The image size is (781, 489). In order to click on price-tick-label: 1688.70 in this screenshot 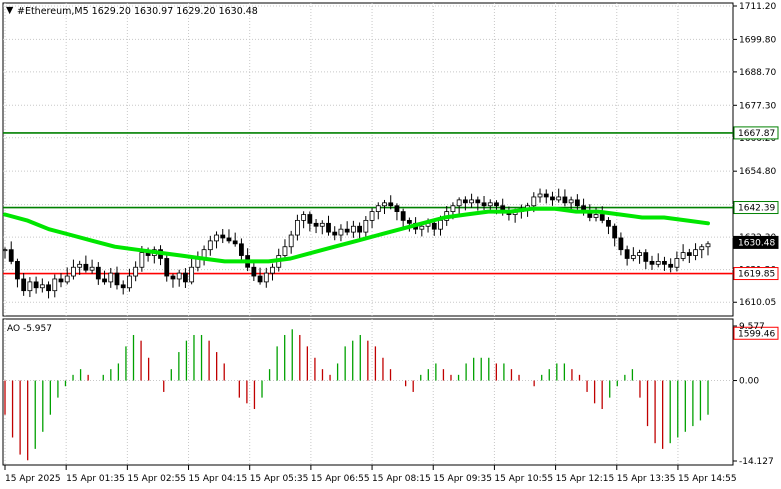, I will do `click(757, 73)`.